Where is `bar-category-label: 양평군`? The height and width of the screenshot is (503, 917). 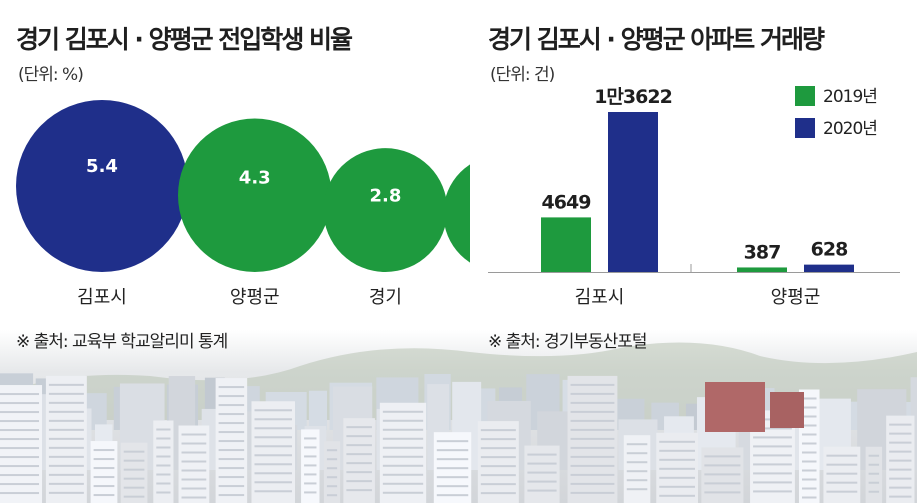
bar-category-label: 양평군 is located at coordinates (796, 297).